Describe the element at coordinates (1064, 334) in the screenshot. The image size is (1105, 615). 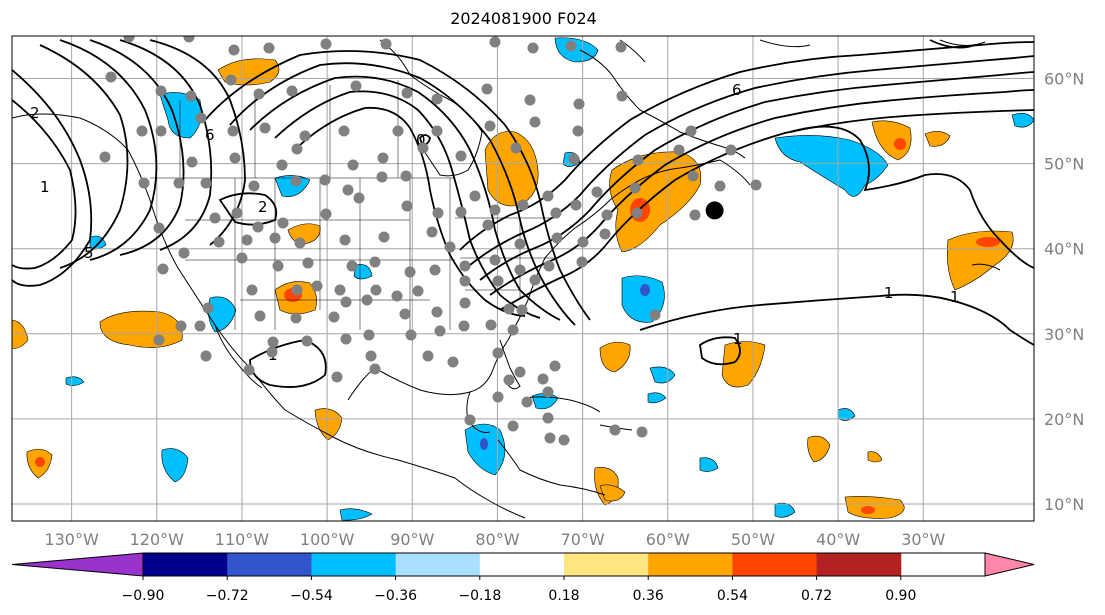
I see `lat-tick-label: 30°N` at that location.